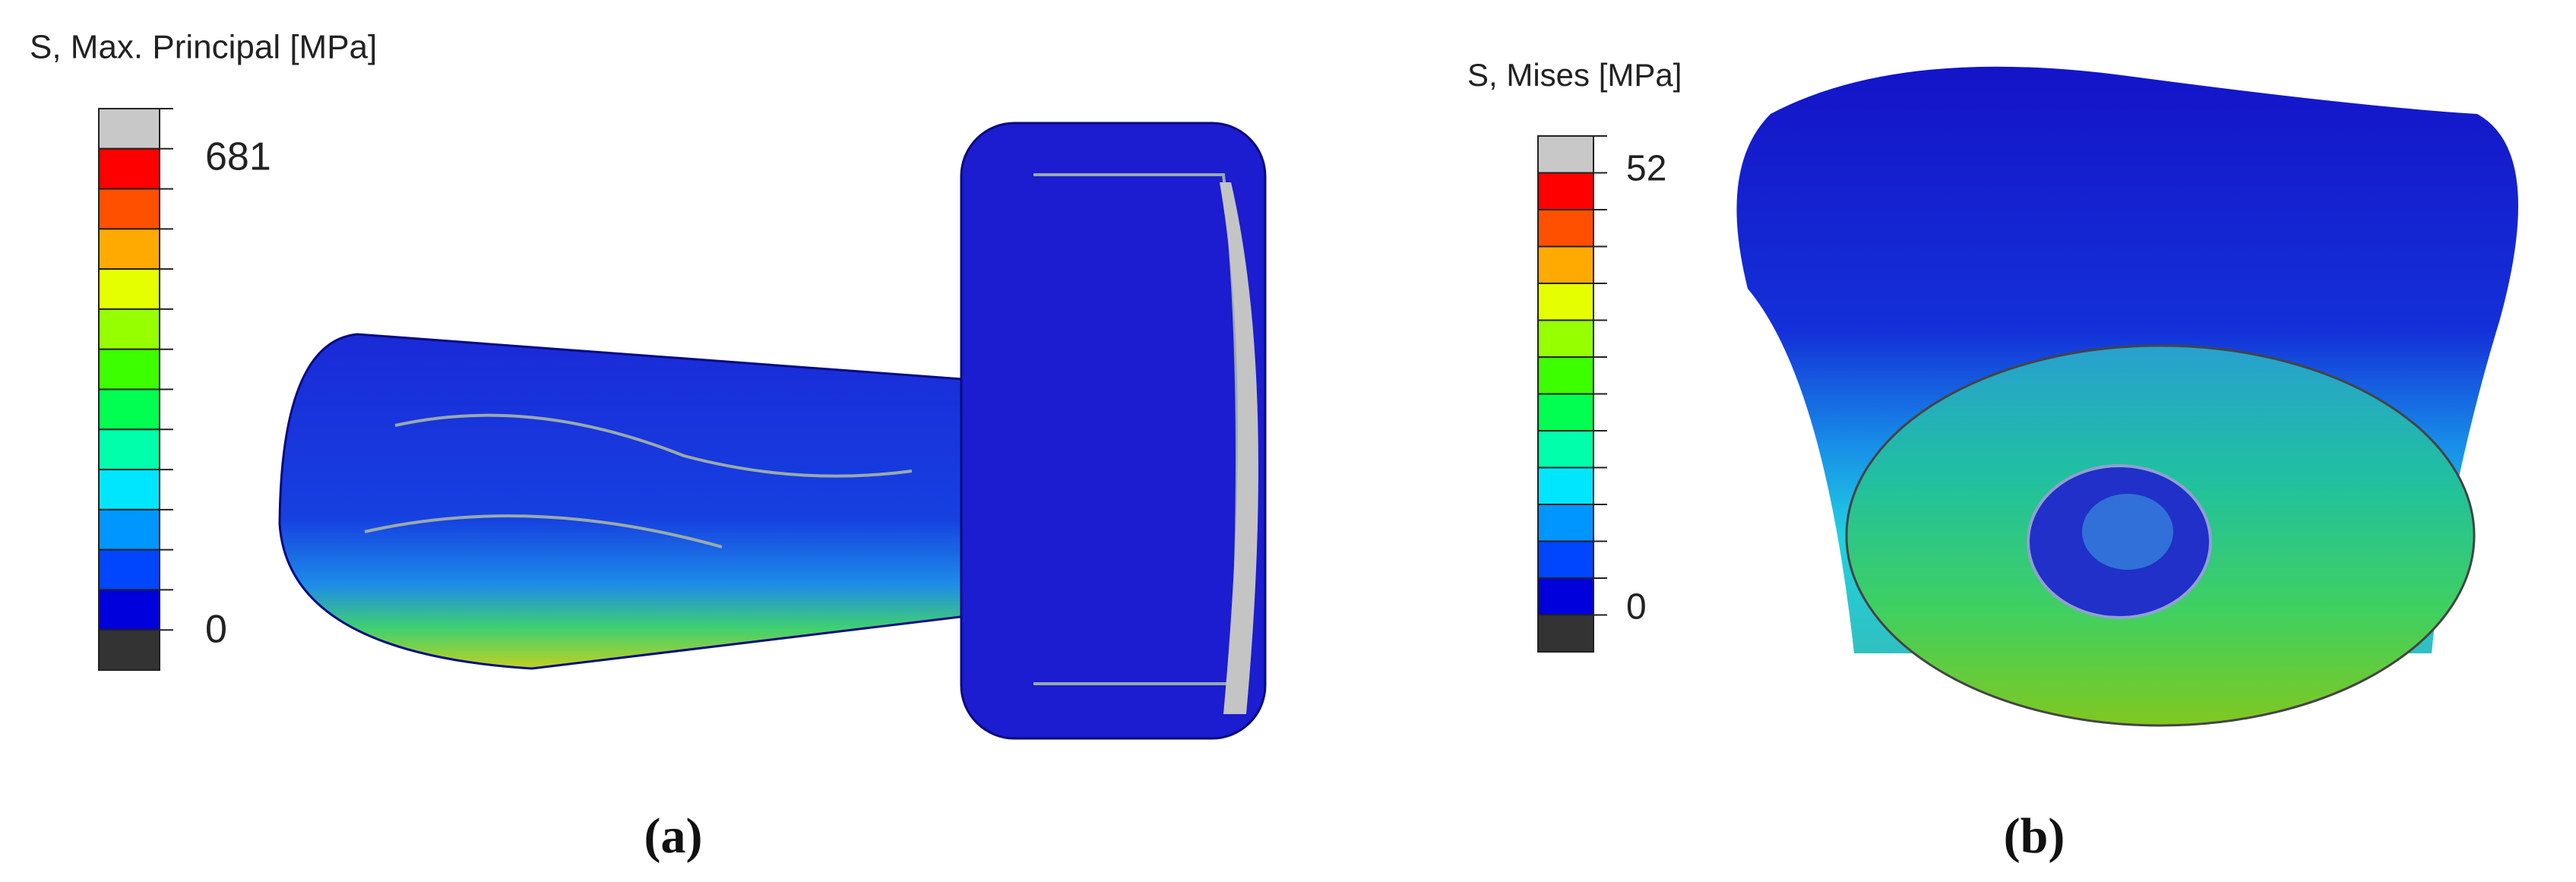  Describe the element at coordinates (203, 47) in the screenshot. I see `legend-title: S, Max. Principal [MPa]` at that location.